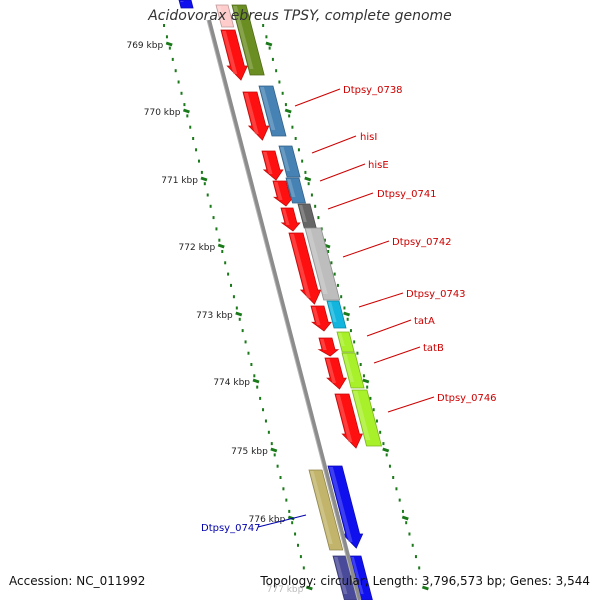 Image resolution: width=600 pixels, height=600 pixels. Describe the element at coordinates (221, 13) in the screenshot. I see `pseudo-feature-shine` at that location.